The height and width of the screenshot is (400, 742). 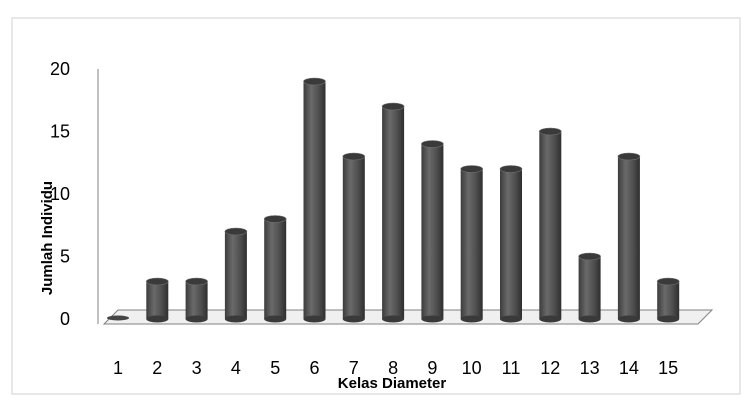 I want to click on y-tick-label: 20, so click(x=60, y=69).